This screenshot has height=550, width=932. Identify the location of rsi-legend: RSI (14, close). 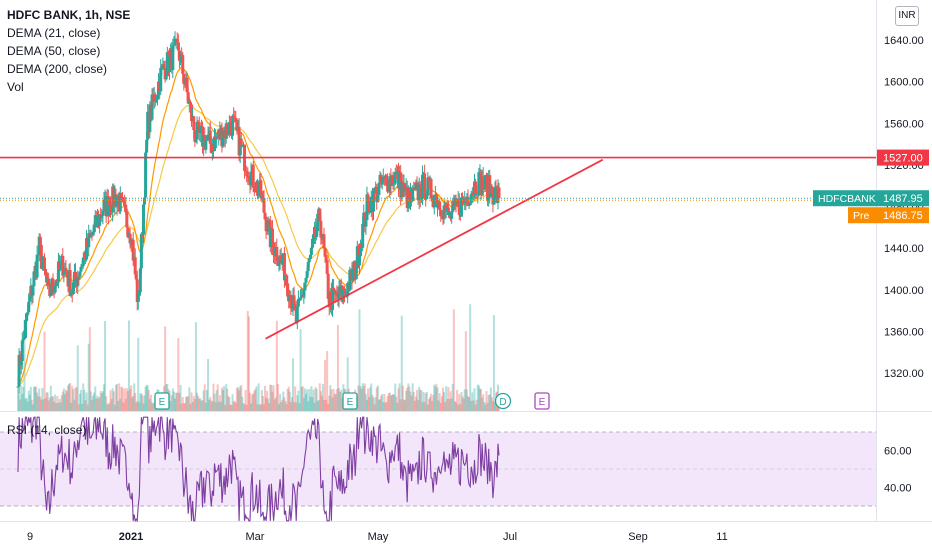
(47, 430).